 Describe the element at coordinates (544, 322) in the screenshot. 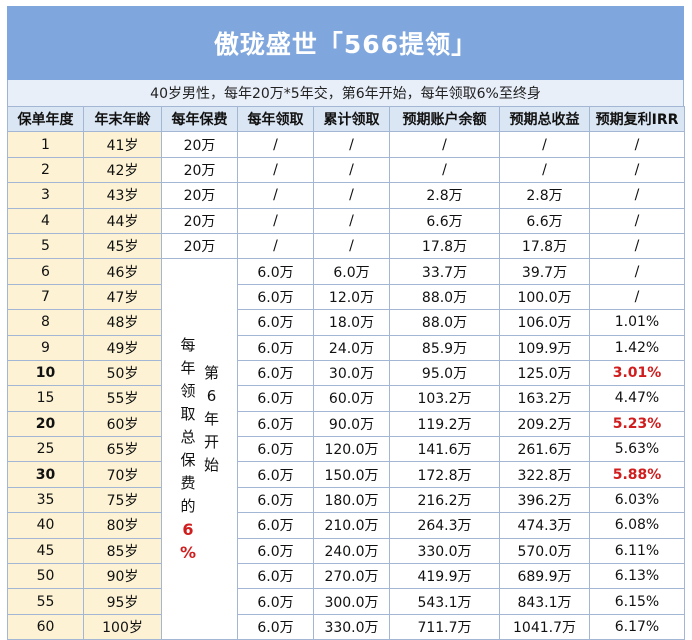

I see `cell-total: 106.0万` at that location.